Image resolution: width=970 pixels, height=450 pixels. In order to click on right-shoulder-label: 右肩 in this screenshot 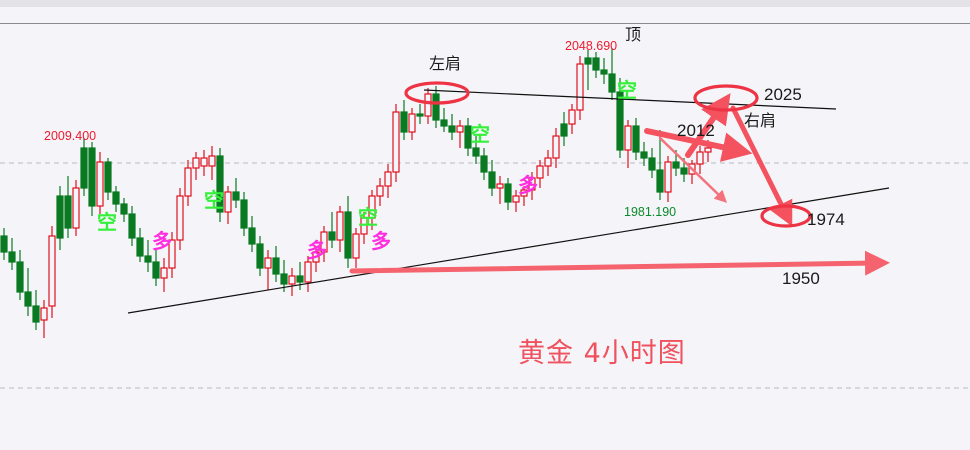, I will do `click(760, 120)`.